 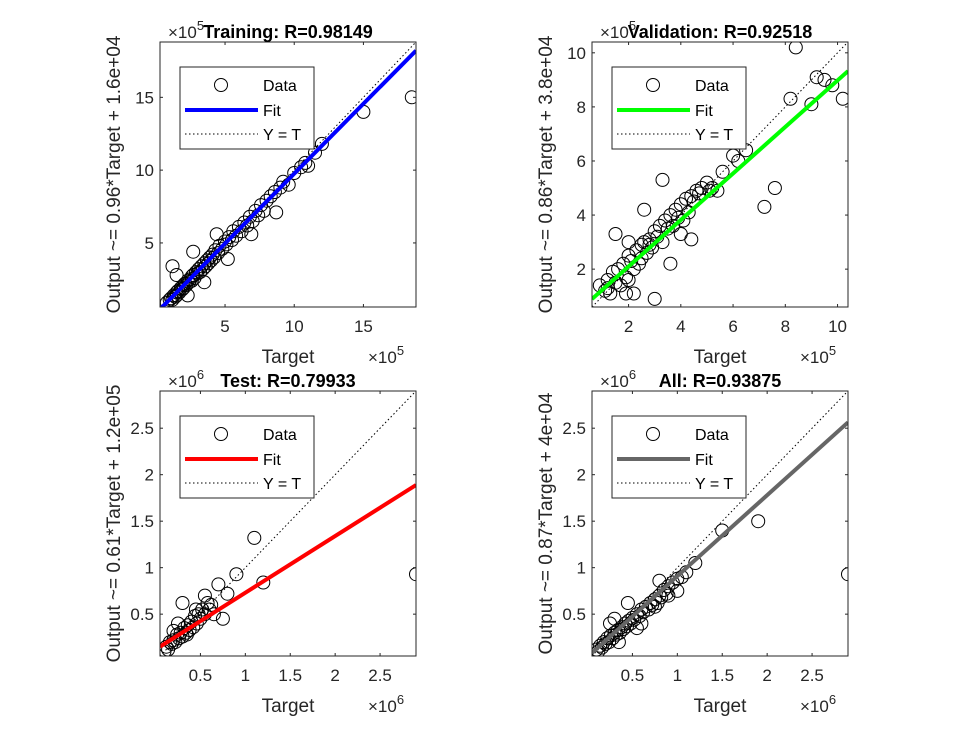 What do you see at coordinates (282, 484) in the screenshot?
I see `legend-label-identity: Y = T` at bounding box center [282, 484].